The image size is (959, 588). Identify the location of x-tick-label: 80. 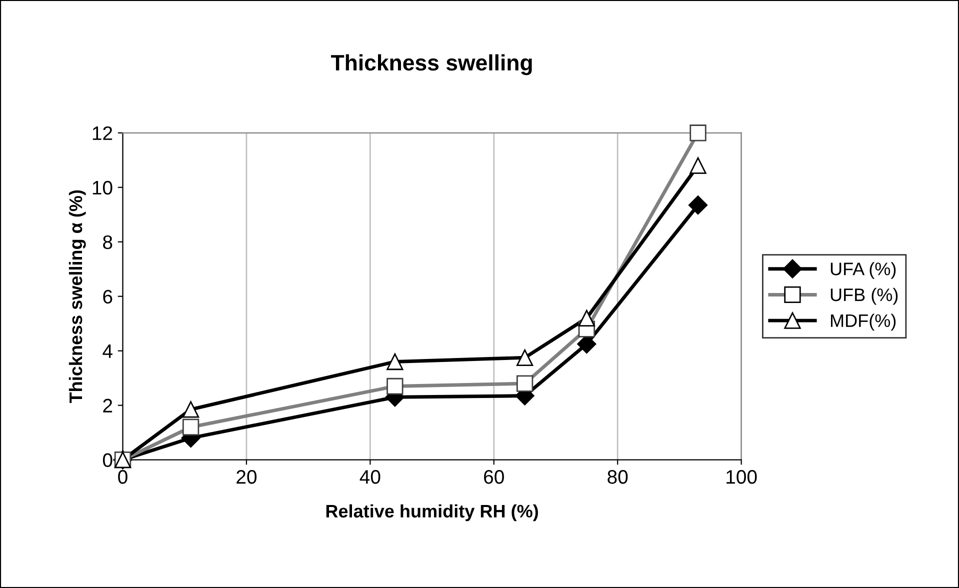
(618, 477).